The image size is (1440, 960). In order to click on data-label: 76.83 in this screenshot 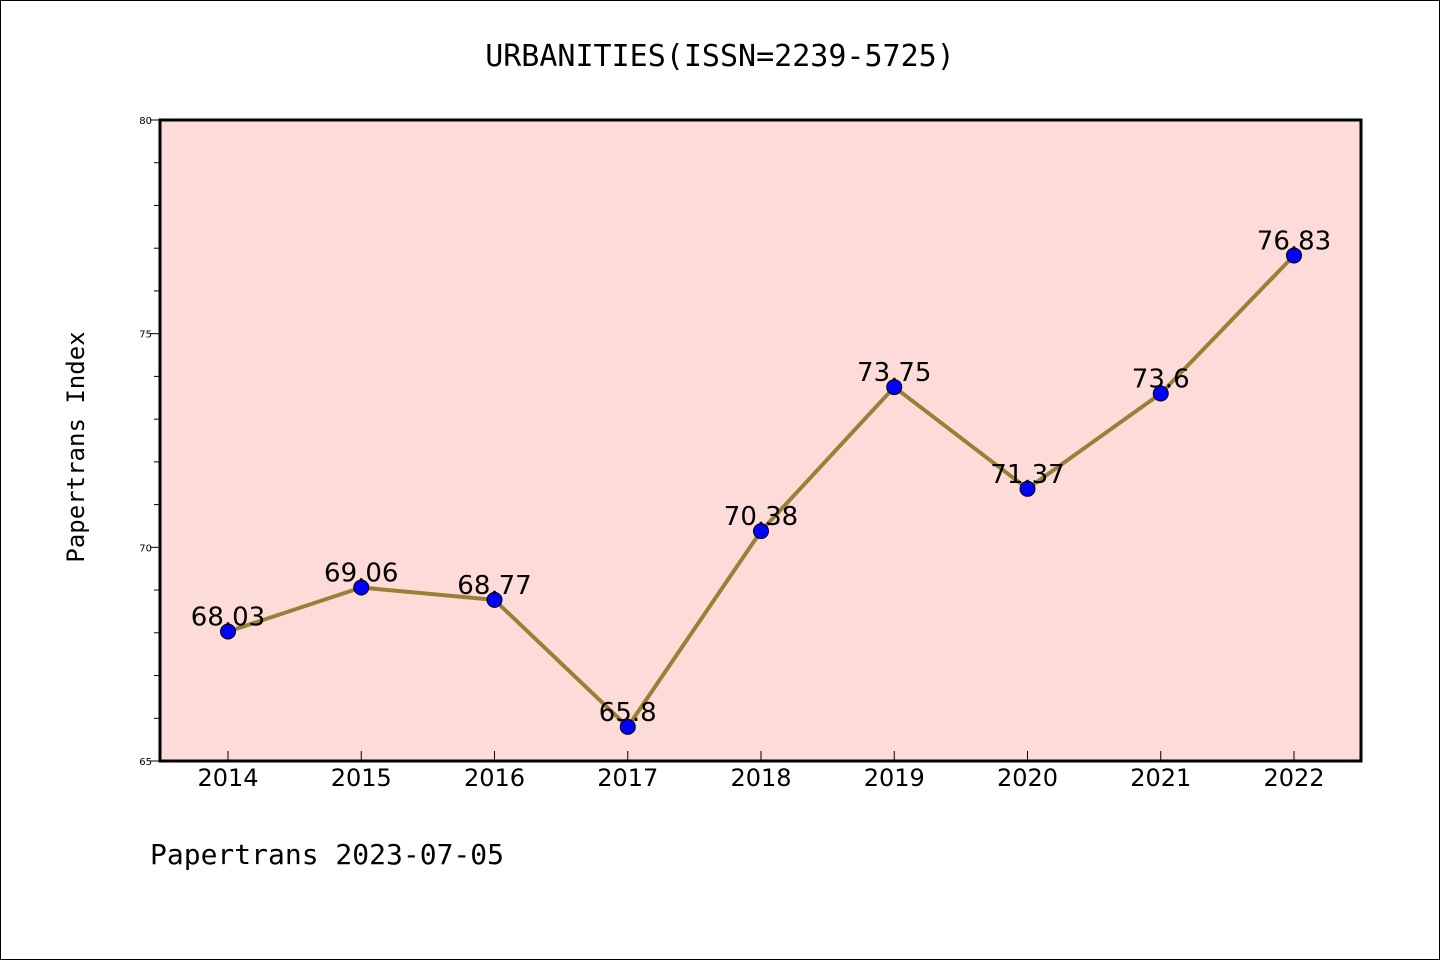, I will do `click(1294, 241)`.